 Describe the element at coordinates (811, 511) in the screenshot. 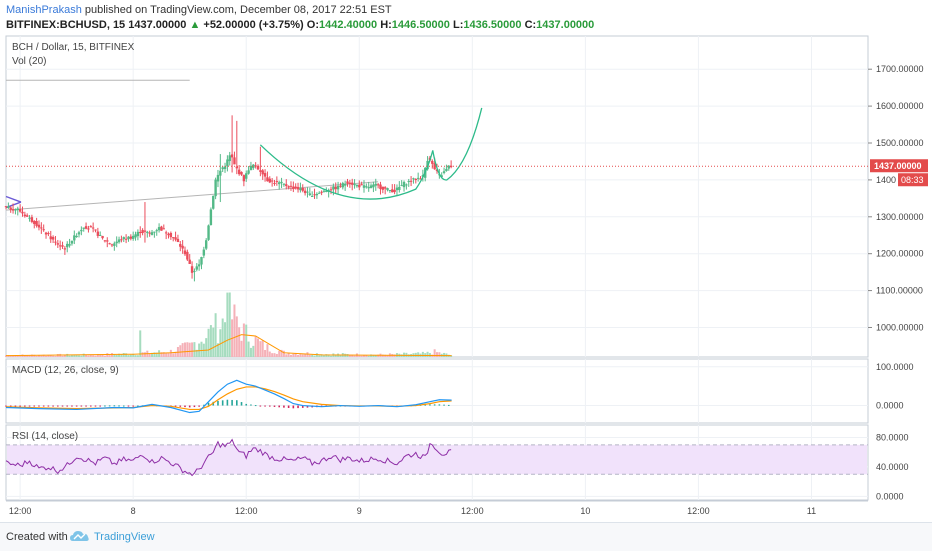

I see `x-tick-label: 11` at that location.